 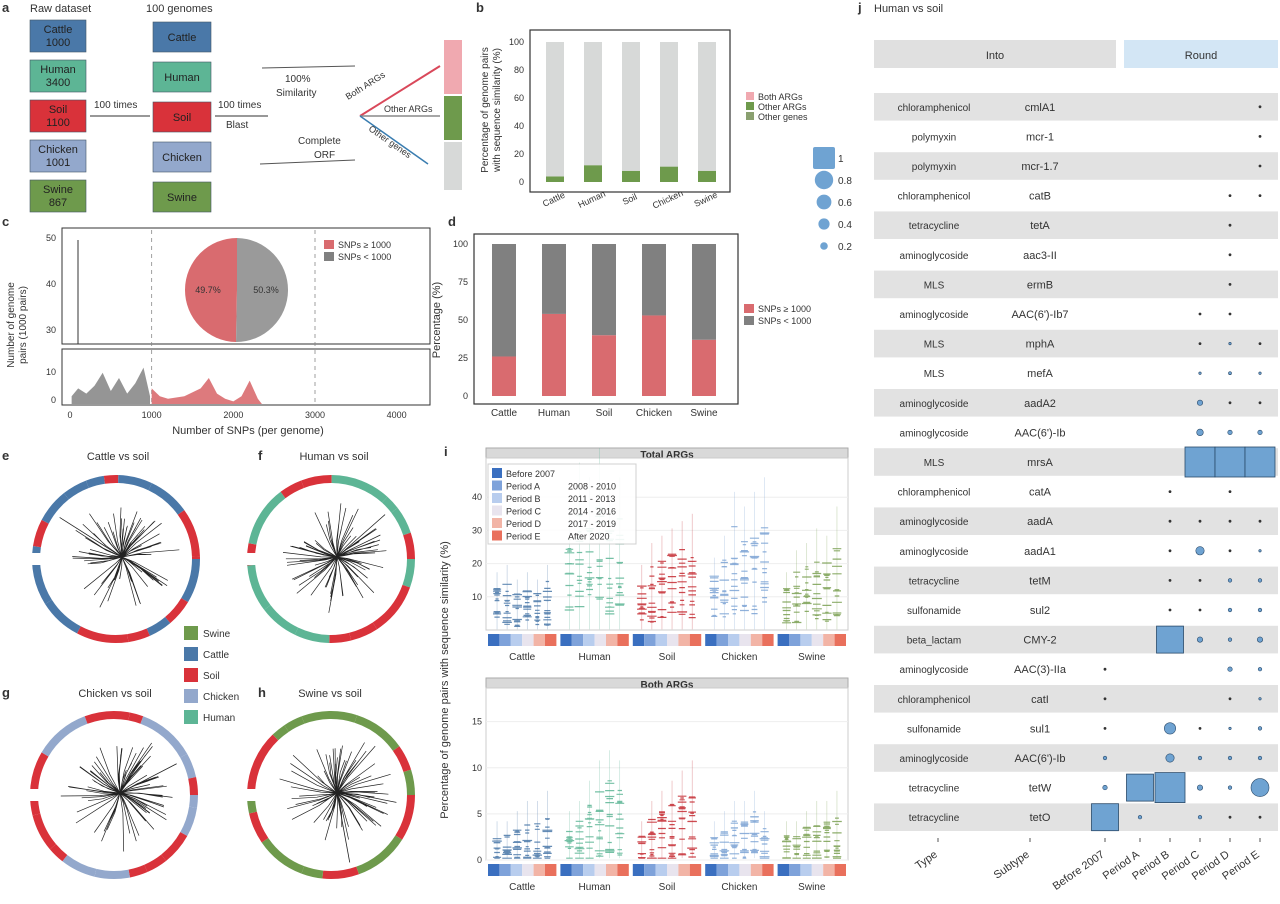 What do you see at coordinates (211, 290) in the screenshot?
I see `pie-slice` at bounding box center [211, 290].